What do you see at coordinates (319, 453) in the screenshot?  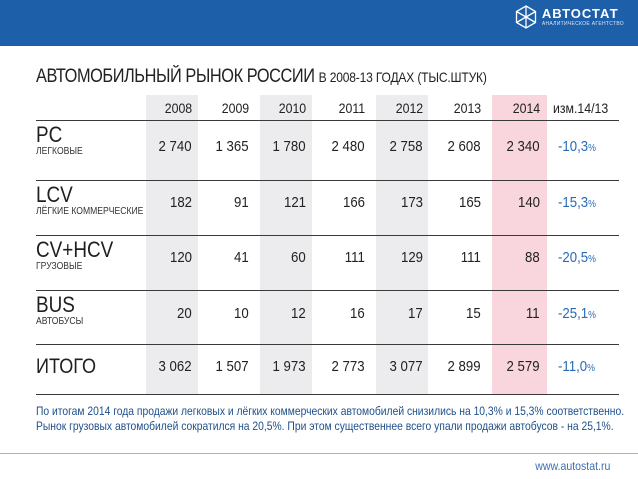 I see `footer-divider` at bounding box center [319, 453].